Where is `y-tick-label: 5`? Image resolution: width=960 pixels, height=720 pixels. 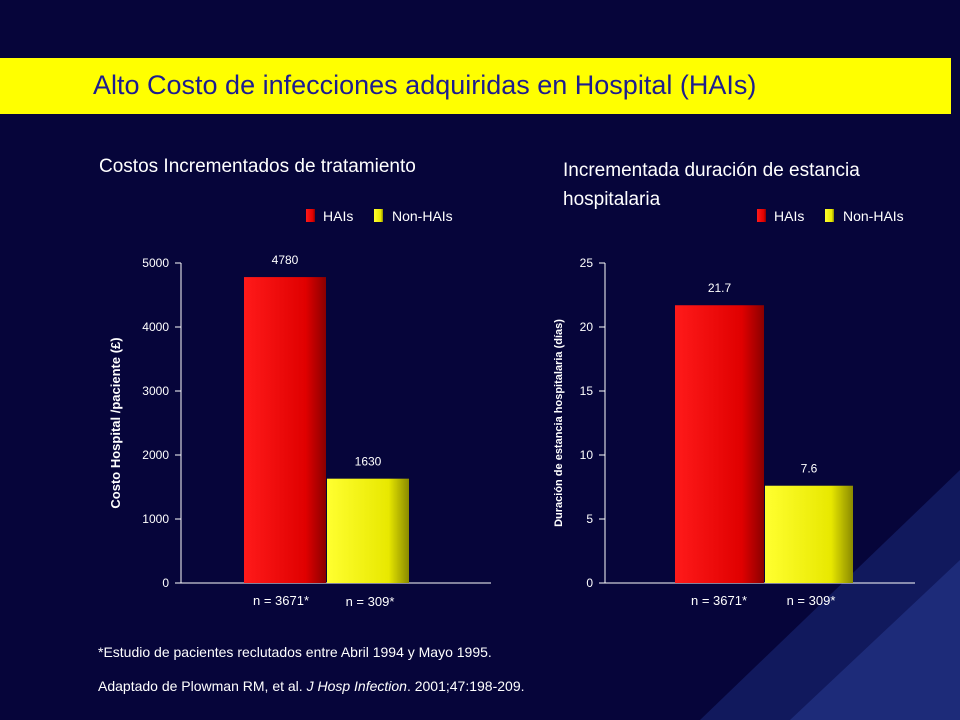 y-tick-label: 5 is located at coordinates (589, 519).